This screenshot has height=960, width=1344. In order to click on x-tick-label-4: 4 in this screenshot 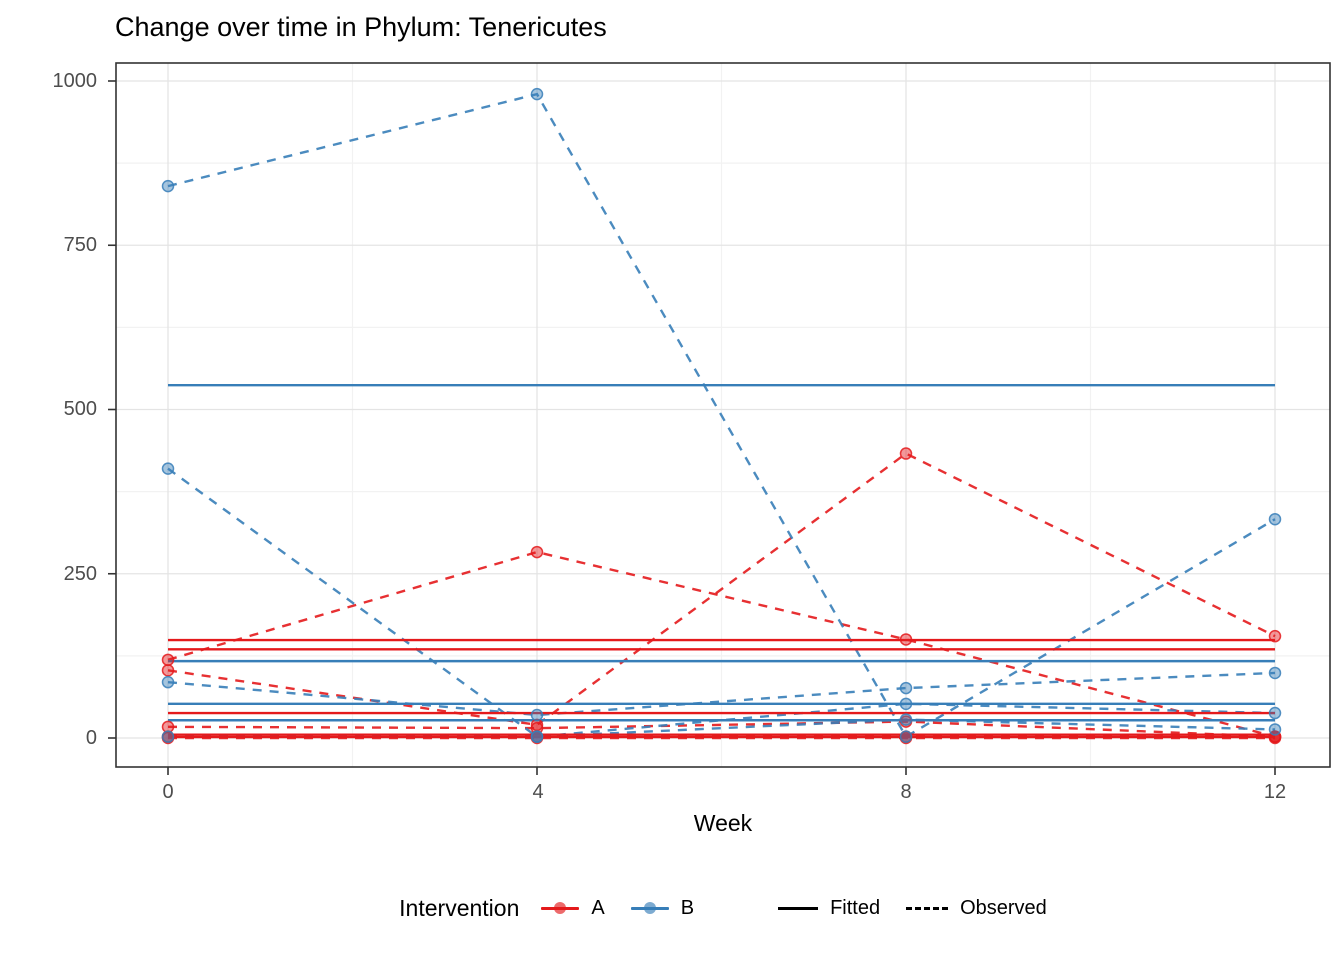, I will do `click(538, 792)`.